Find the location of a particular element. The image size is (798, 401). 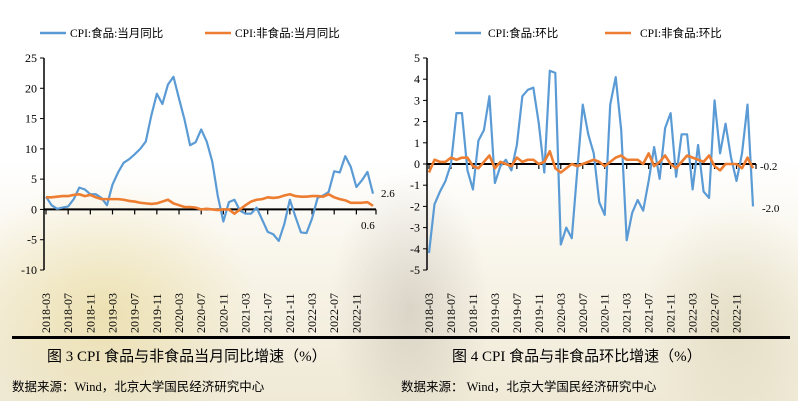

y-tick-label: -3 is located at coordinates (415, 228).